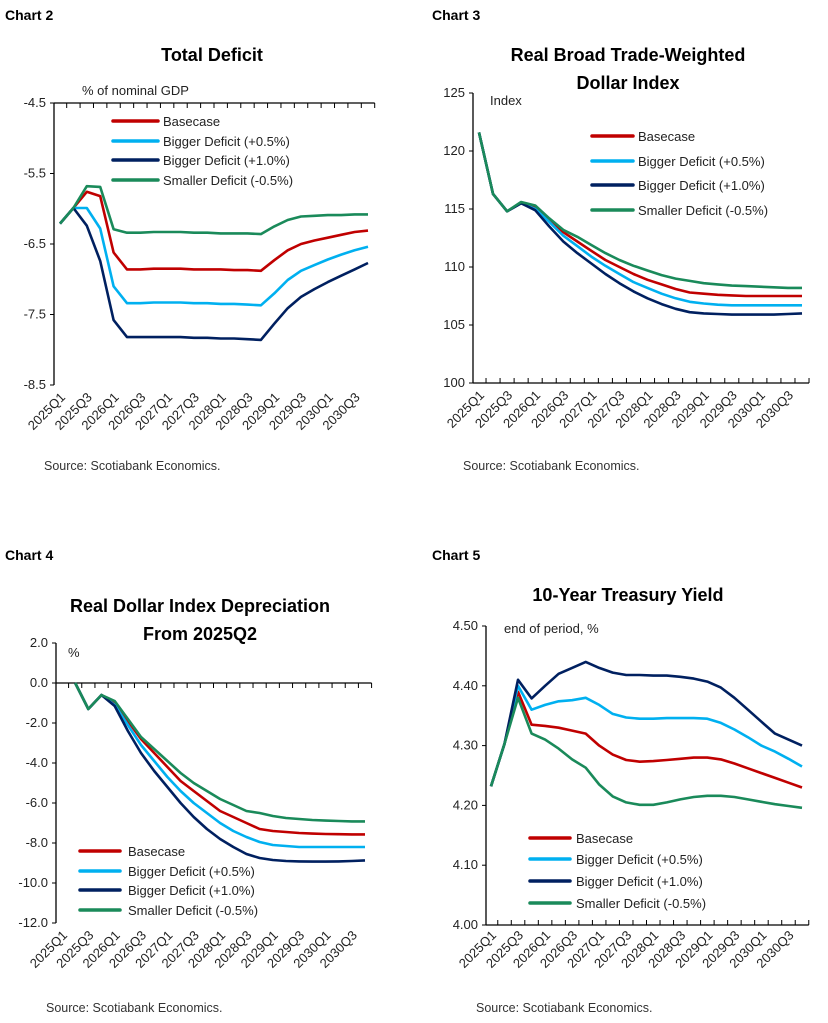 This screenshot has width=828, height=1023. I want to click on y-tick-label: 0.0, so click(39, 682).